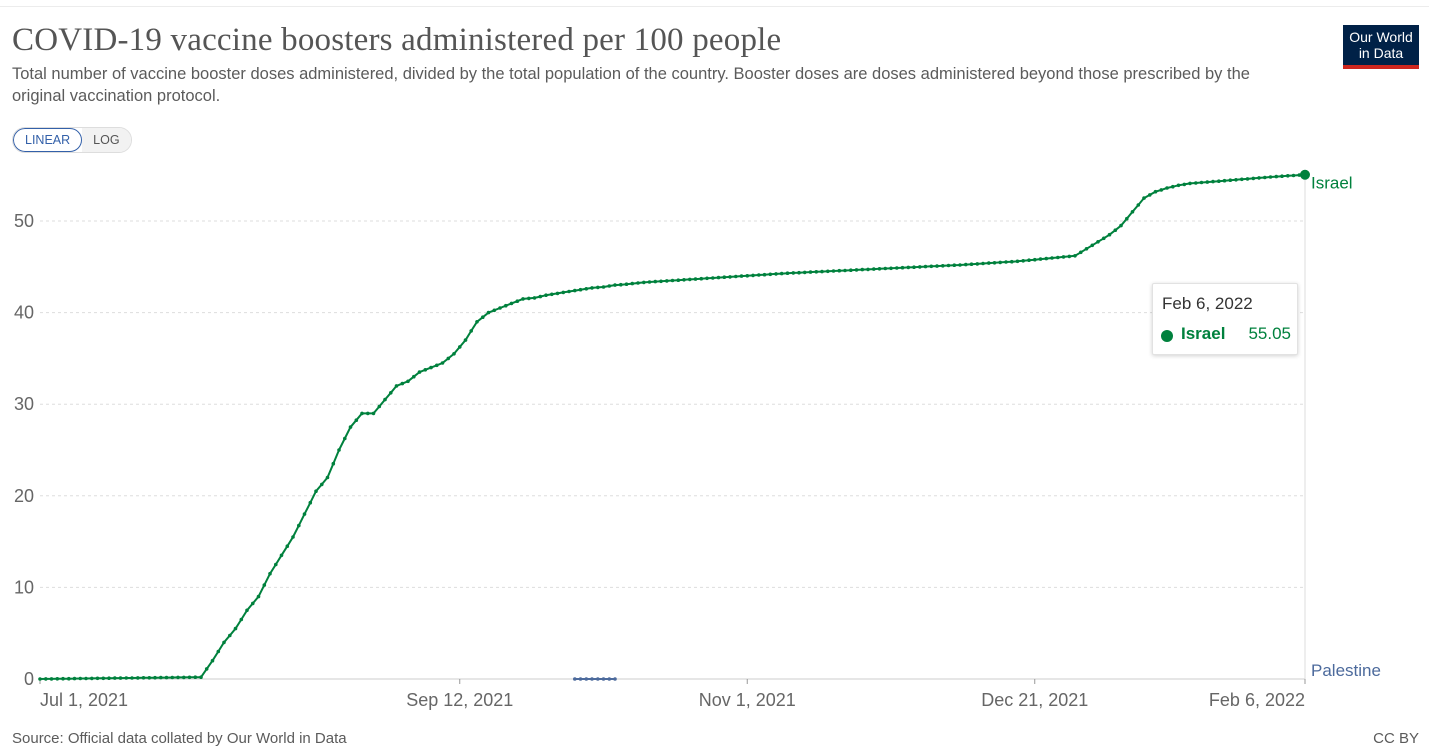 The image size is (1429, 756). Describe the element at coordinates (1203, 333) in the screenshot. I see `tooltip-entity: Israel` at that location.